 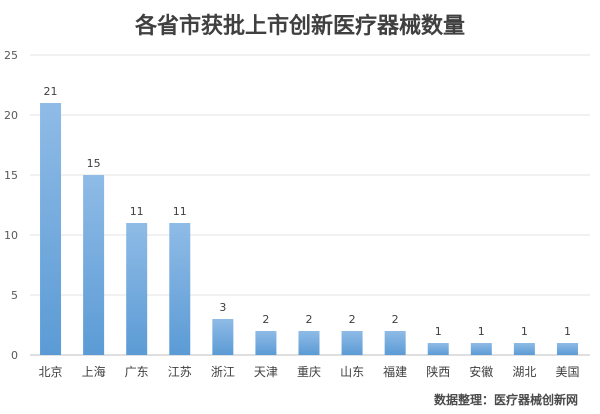 I want to click on data-label: 3, so click(x=222, y=307).